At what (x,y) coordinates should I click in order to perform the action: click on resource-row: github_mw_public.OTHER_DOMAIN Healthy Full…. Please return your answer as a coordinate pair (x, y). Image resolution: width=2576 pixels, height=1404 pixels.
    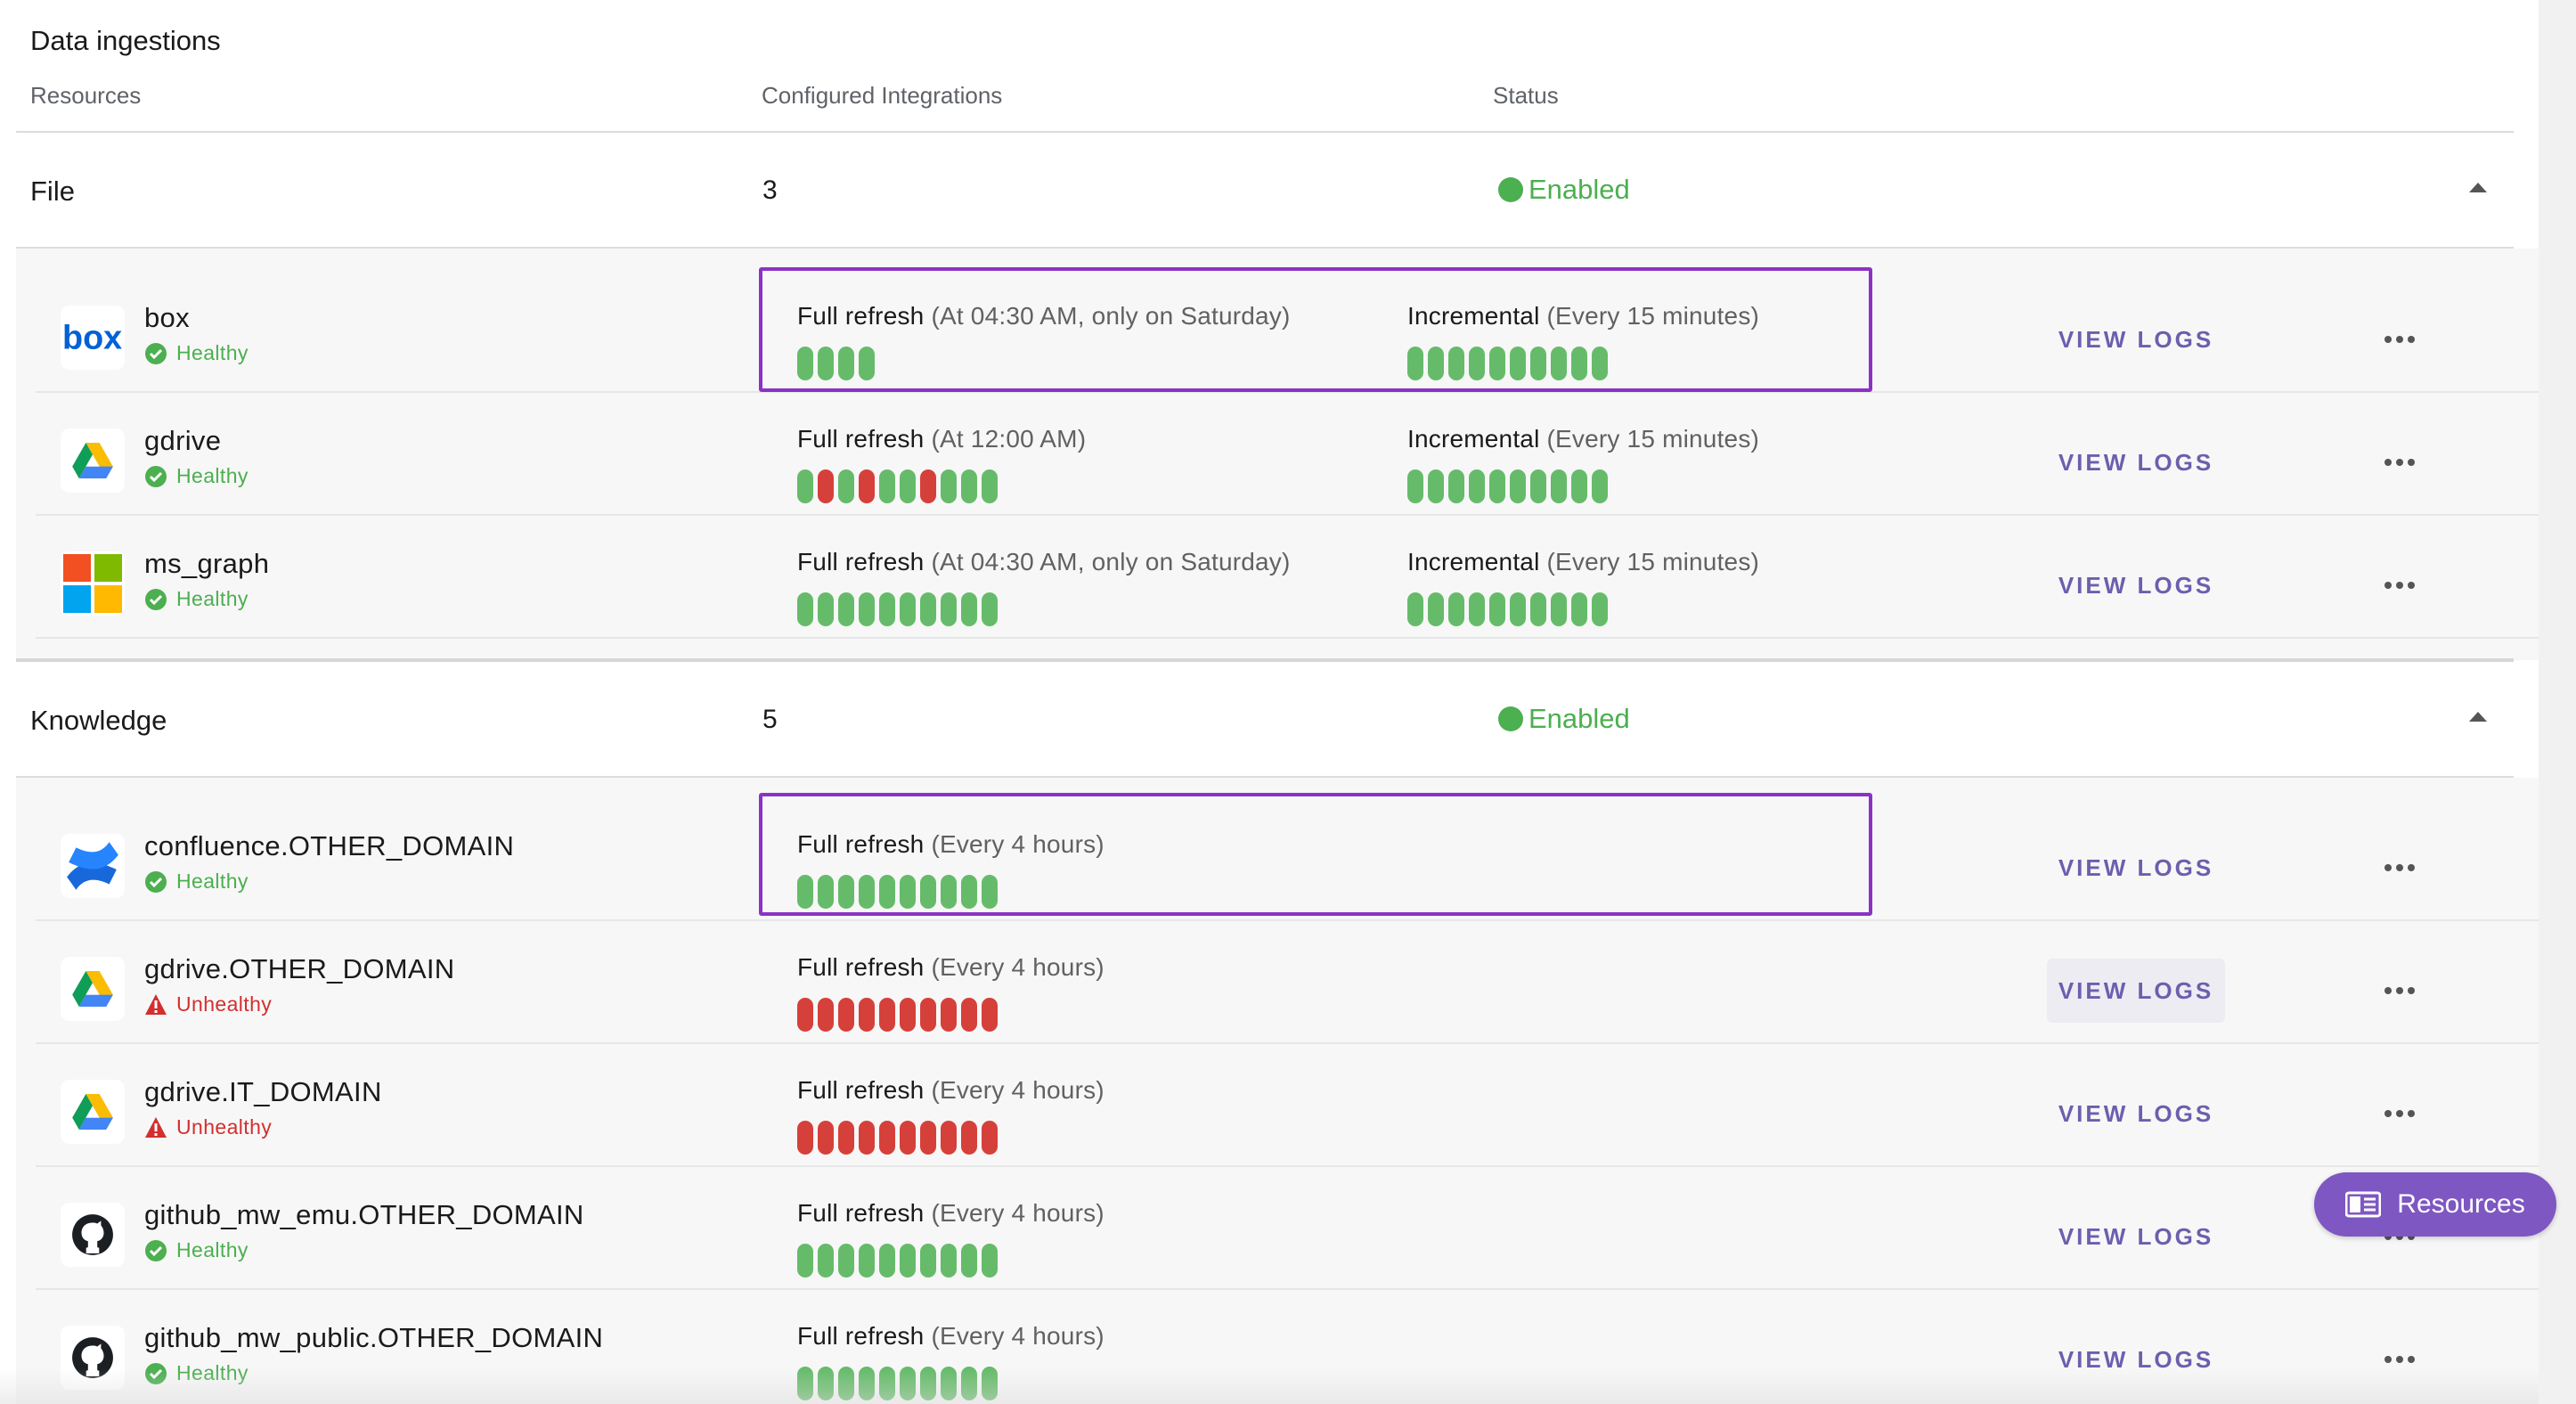
    Looking at the image, I should click on (1287, 1347).